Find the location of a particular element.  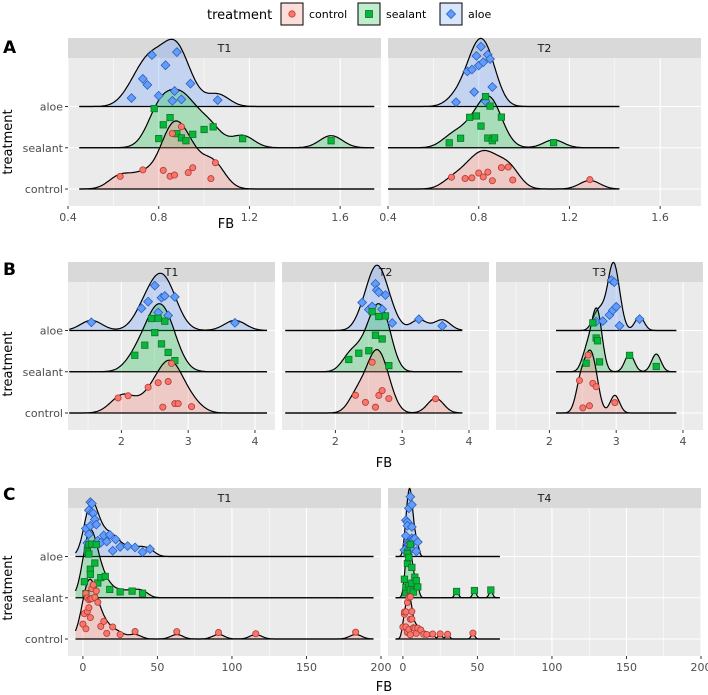

x-tick-label: 200 is located at coordinates (699, 667).